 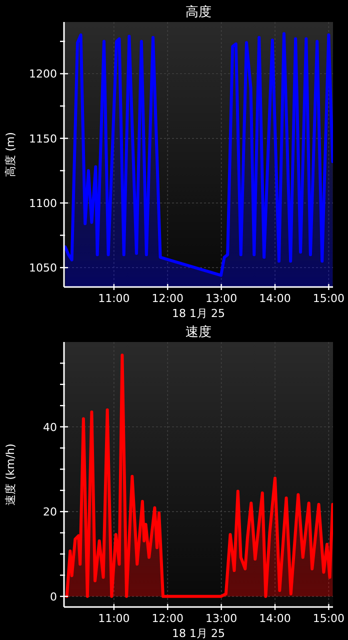 I want to click on y-tick-label: 0, so click(x=53, y=597).